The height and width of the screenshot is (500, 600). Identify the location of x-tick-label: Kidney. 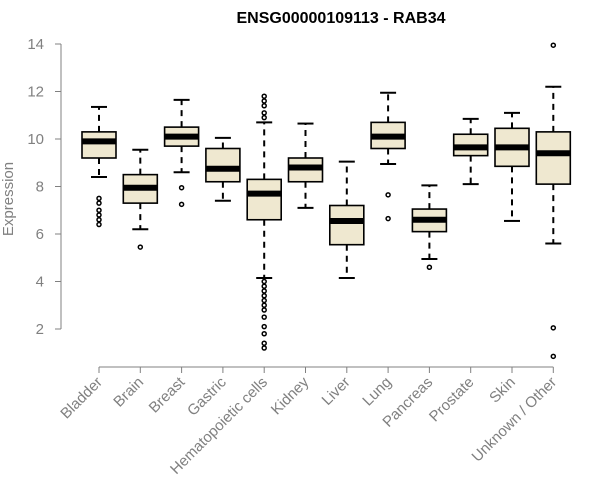
(290, 395).